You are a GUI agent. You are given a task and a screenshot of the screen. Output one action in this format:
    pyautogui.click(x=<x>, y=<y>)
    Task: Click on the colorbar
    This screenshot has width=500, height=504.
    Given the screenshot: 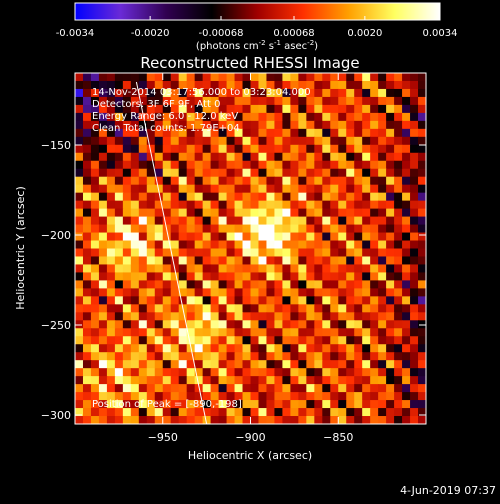 What is the action you would take?
    pyautogui.click(x=257, y=11)
    